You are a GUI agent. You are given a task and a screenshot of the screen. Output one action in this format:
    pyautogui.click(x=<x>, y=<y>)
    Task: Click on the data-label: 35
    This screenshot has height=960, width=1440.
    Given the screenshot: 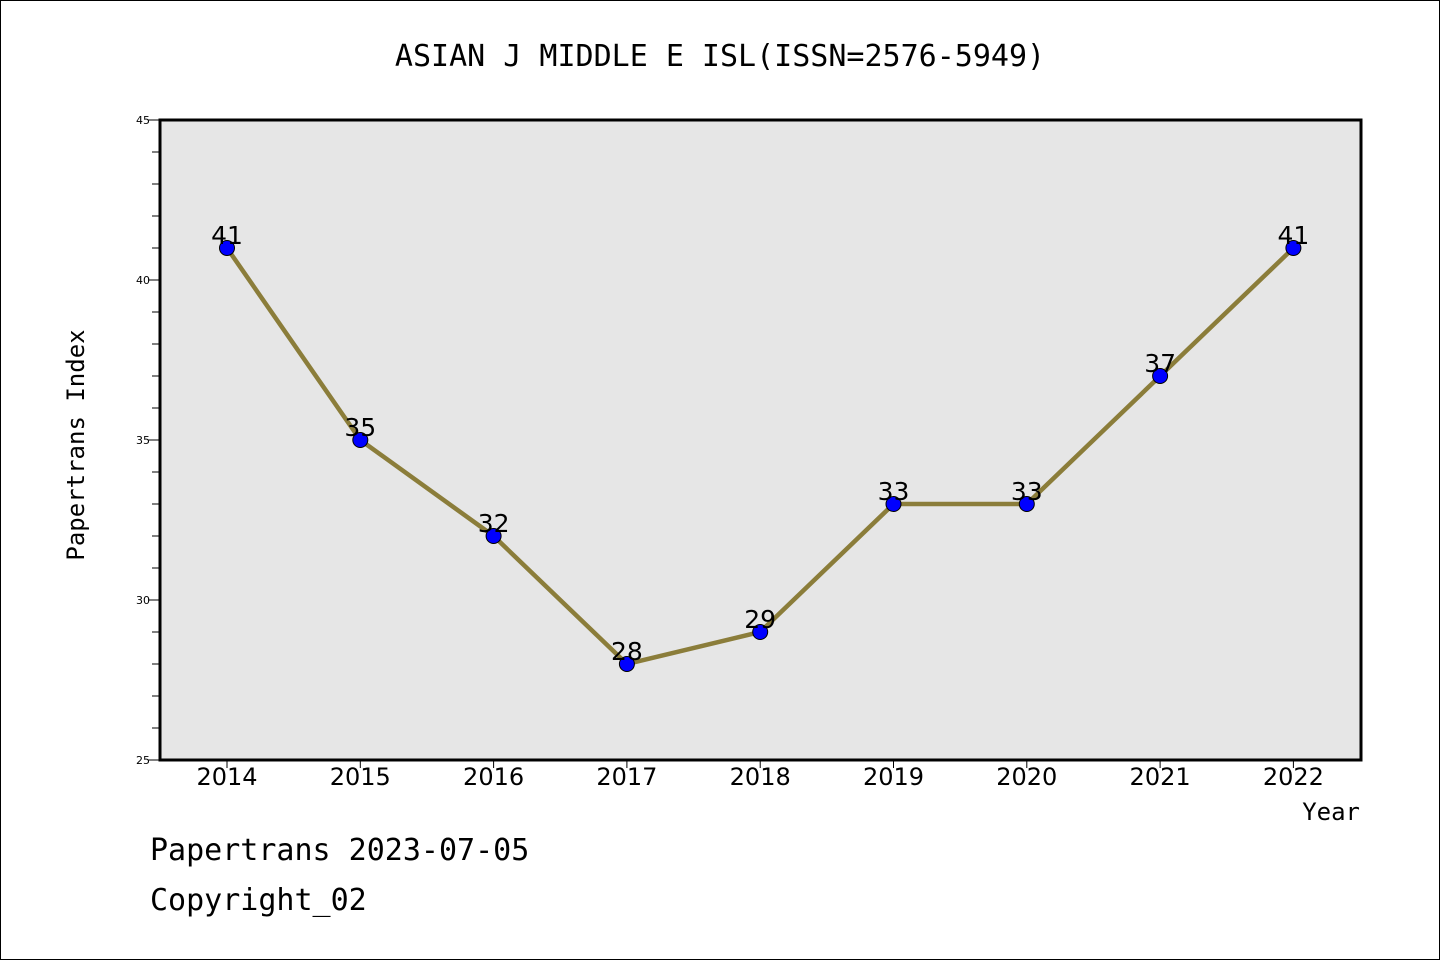 What is the action you would take?
    pyautogui.click(x=360, y=427)
    